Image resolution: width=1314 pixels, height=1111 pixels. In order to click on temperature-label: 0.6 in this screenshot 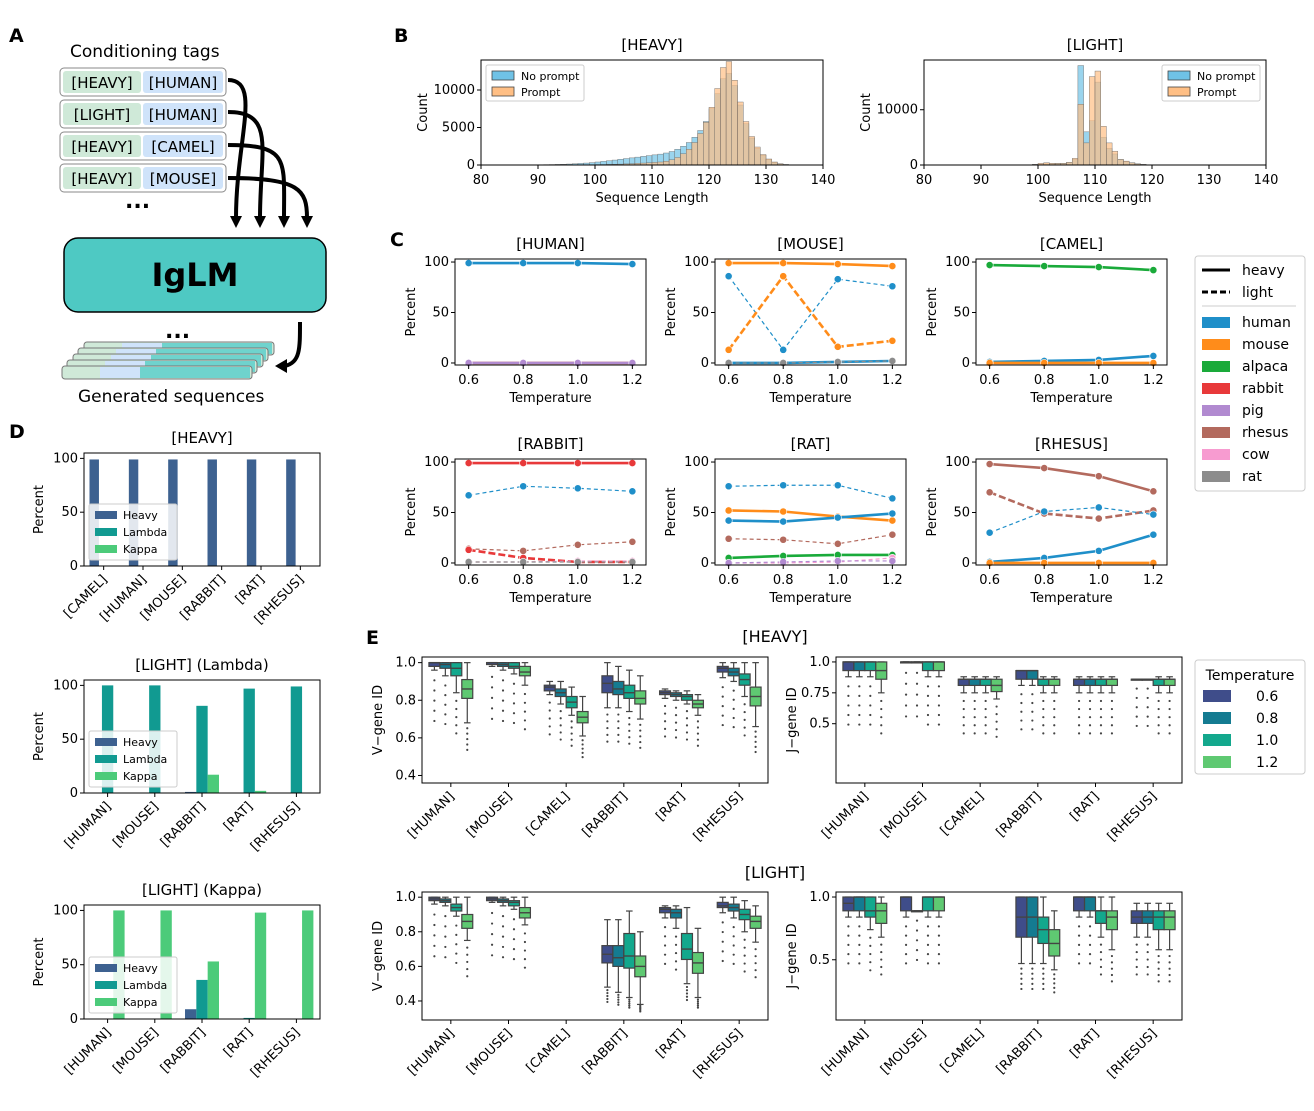, I will do `click(1267, 697)`.